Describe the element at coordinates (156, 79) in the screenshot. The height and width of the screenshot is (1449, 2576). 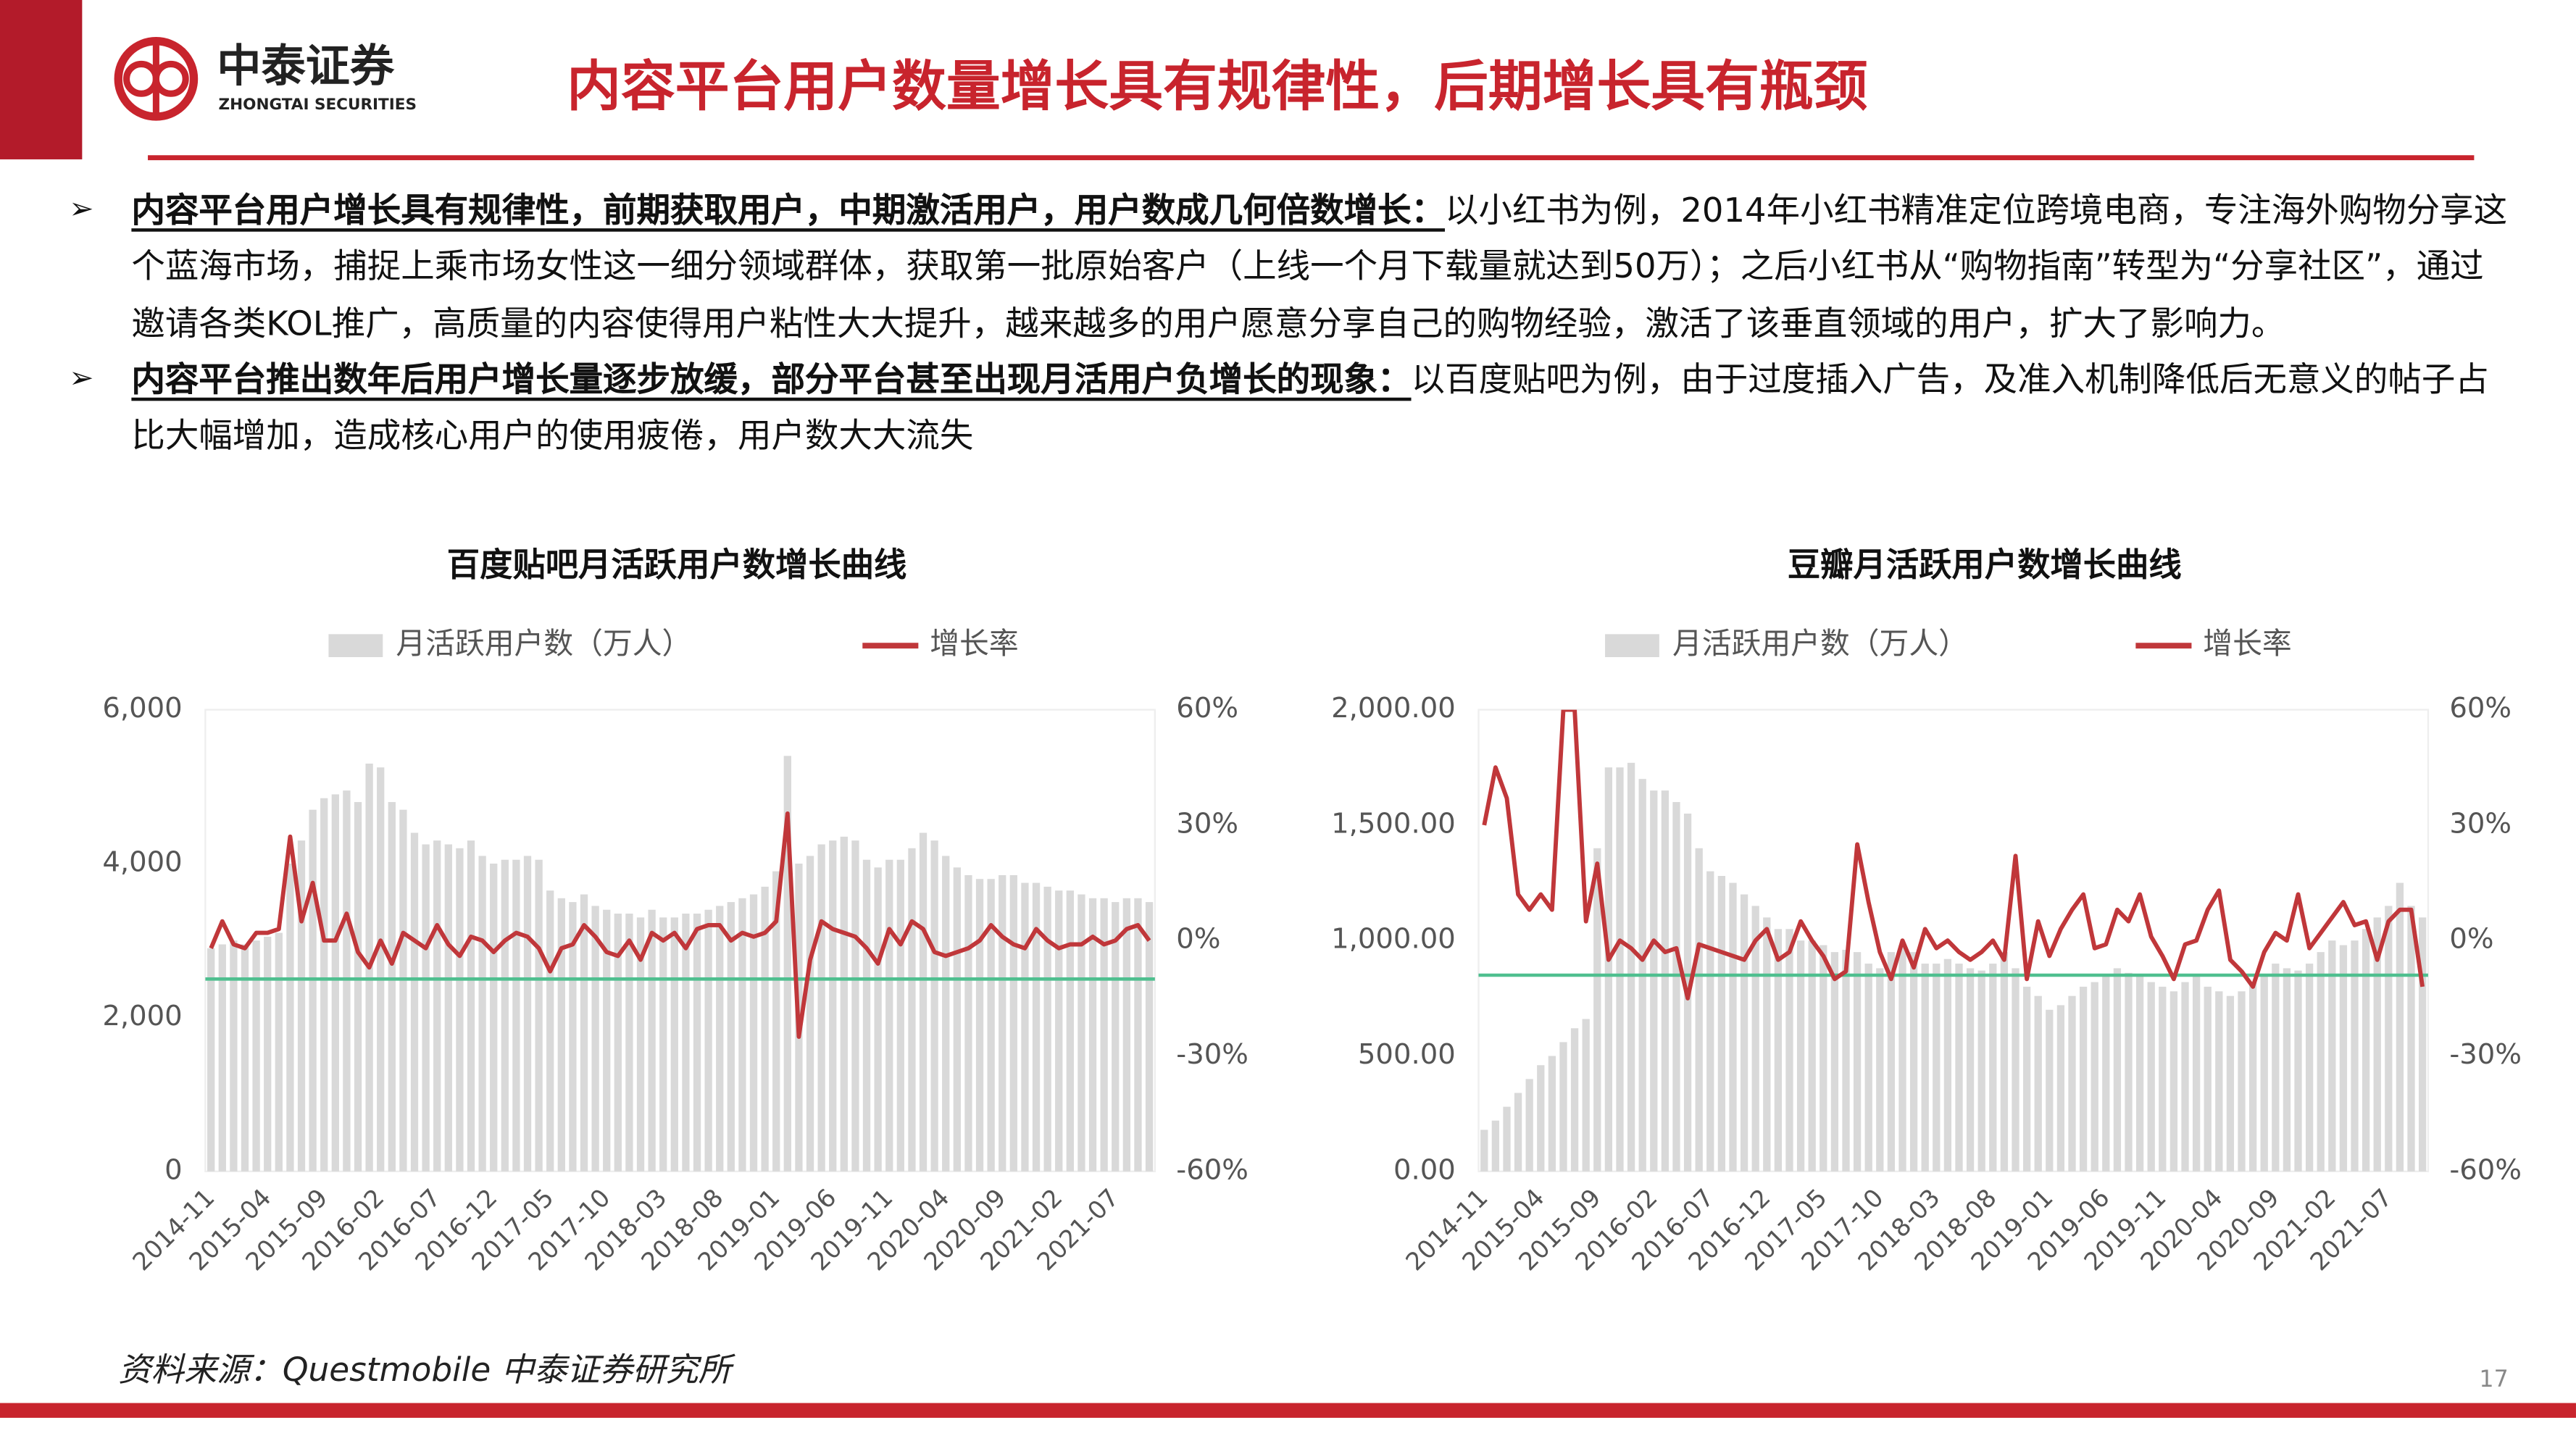
I see `logo` at that location.